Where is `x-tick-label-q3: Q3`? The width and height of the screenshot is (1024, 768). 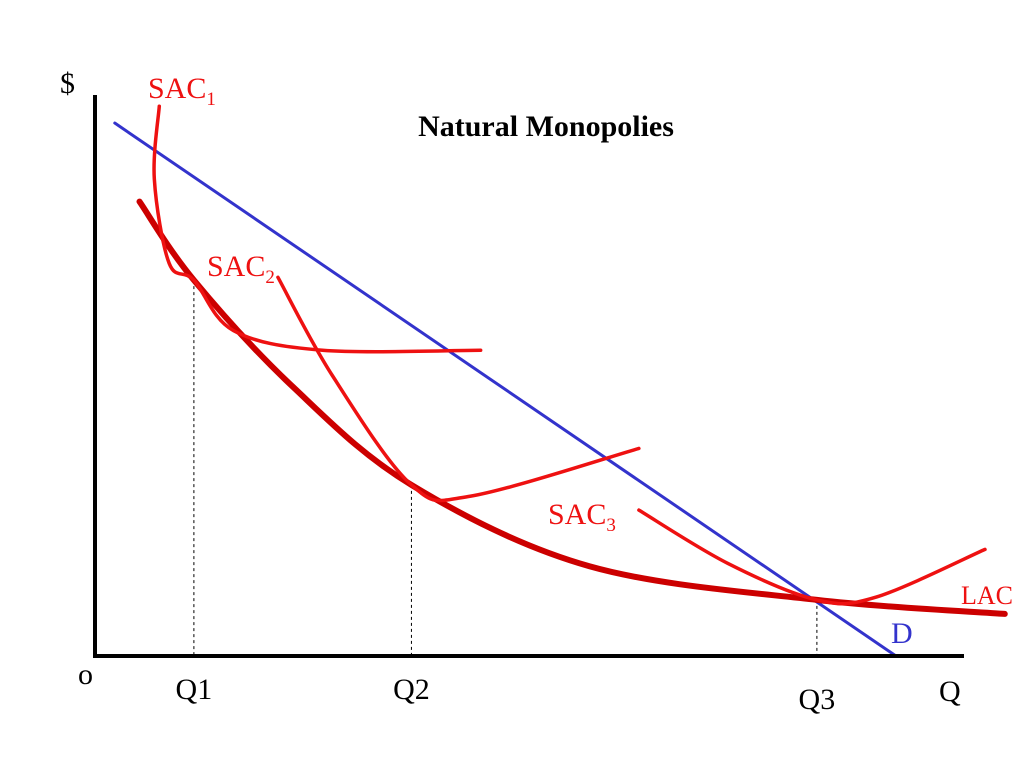
x-tick-label-q3: Q3 is located at coordinates (817, 699).